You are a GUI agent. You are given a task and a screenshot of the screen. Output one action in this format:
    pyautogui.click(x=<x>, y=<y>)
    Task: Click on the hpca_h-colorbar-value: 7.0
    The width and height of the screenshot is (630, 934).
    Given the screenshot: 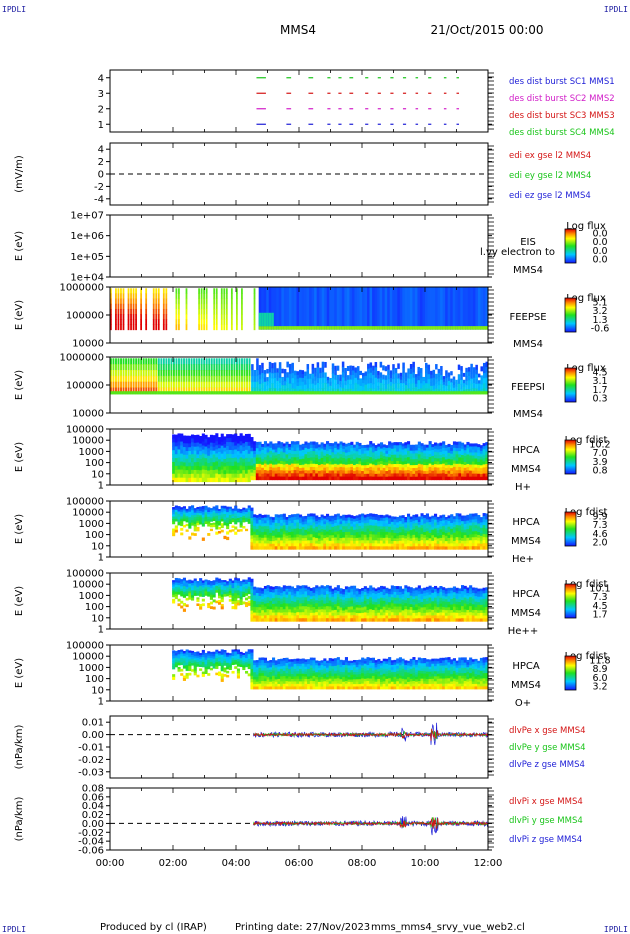 What is the action you would take?
    pyautogui.click(x=599, y=453)
    